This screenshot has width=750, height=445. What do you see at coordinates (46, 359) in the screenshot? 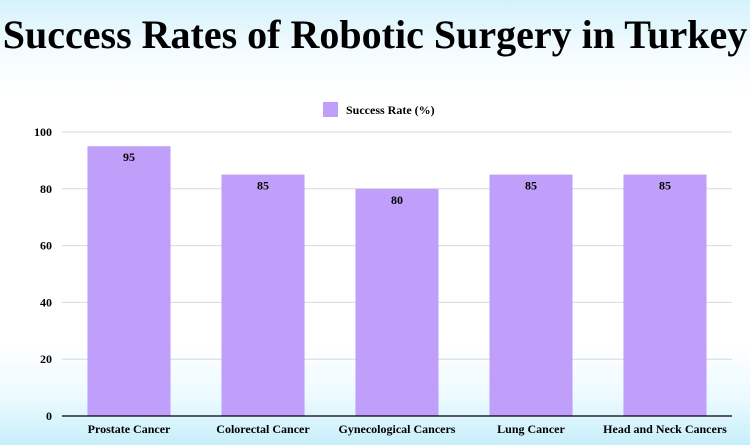
I see `y-tick-label: 20` at bounding box center [46, 359].